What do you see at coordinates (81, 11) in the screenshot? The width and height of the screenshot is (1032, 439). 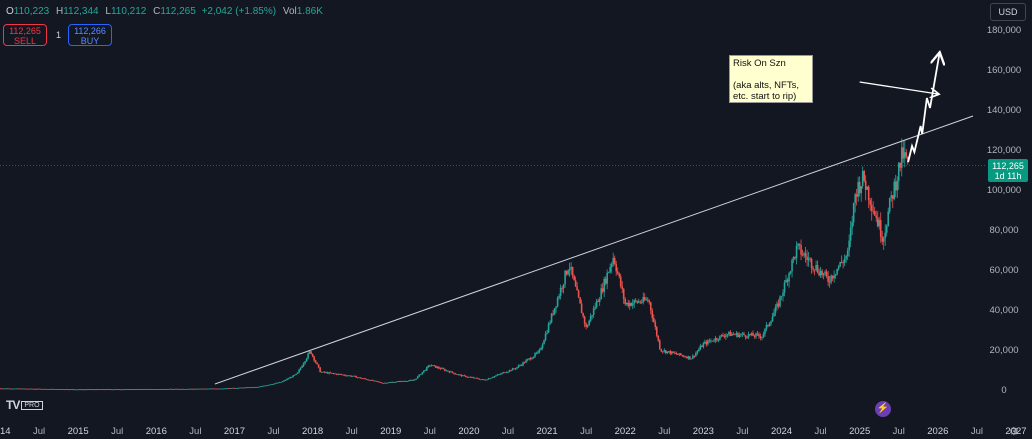 I see `high-value: 112,344` at bounding box center [81, 11].